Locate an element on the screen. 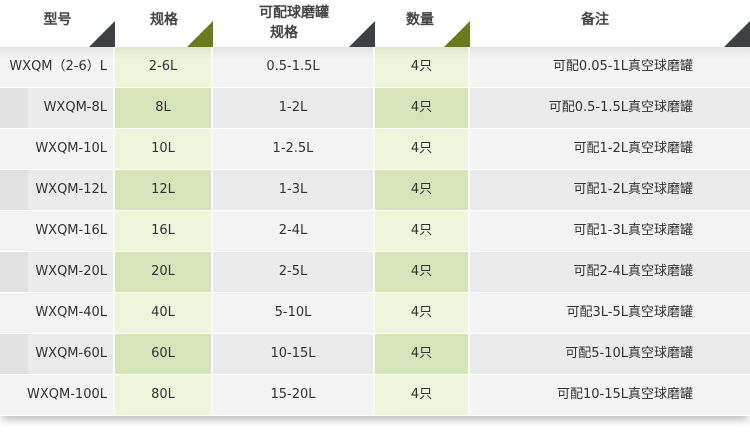 This screenshot has height=437, width=750. spec-cell: 40L is located at coordinates (164, 313).